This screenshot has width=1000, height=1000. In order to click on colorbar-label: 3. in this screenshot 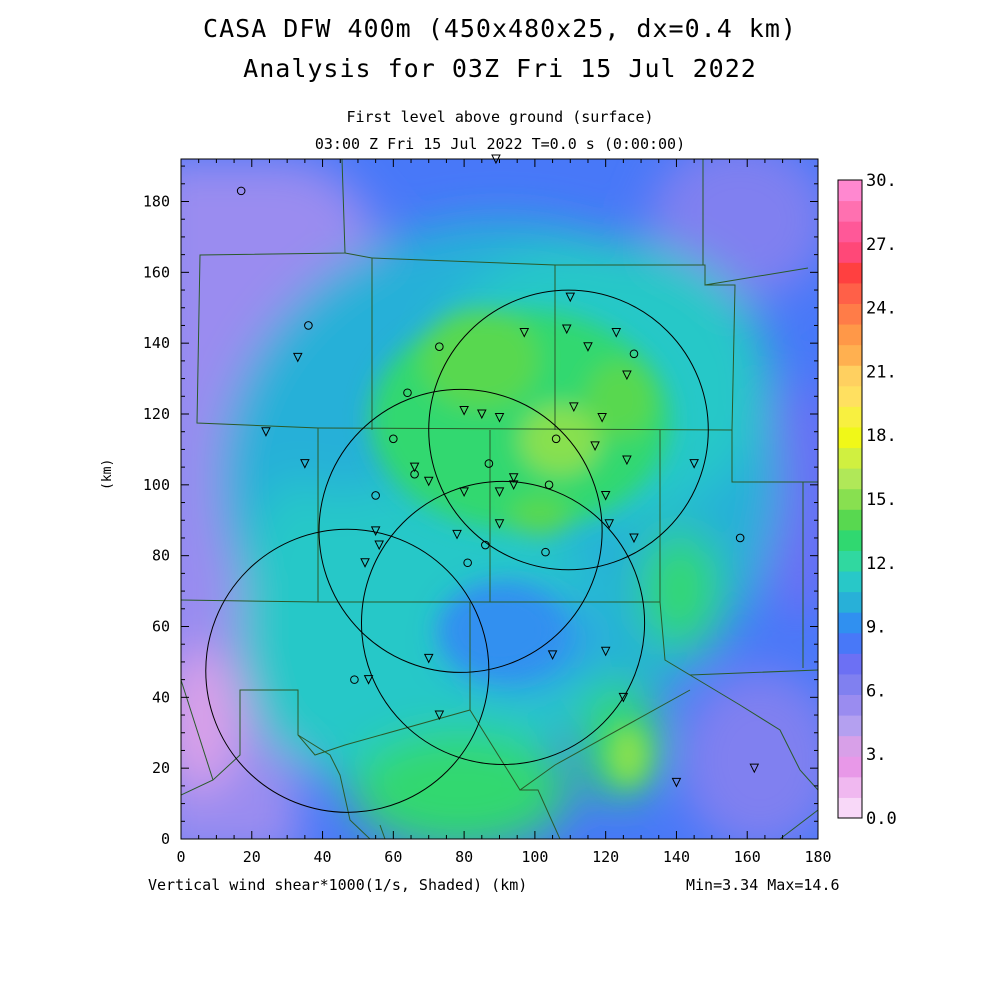, I will do `click(876, 755)`.